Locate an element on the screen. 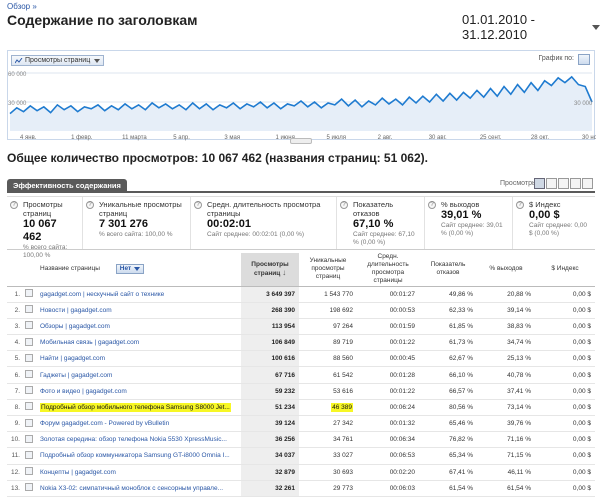  pageviews-header: Просмотры страниц ↓ is located at coordinates (270, 270).